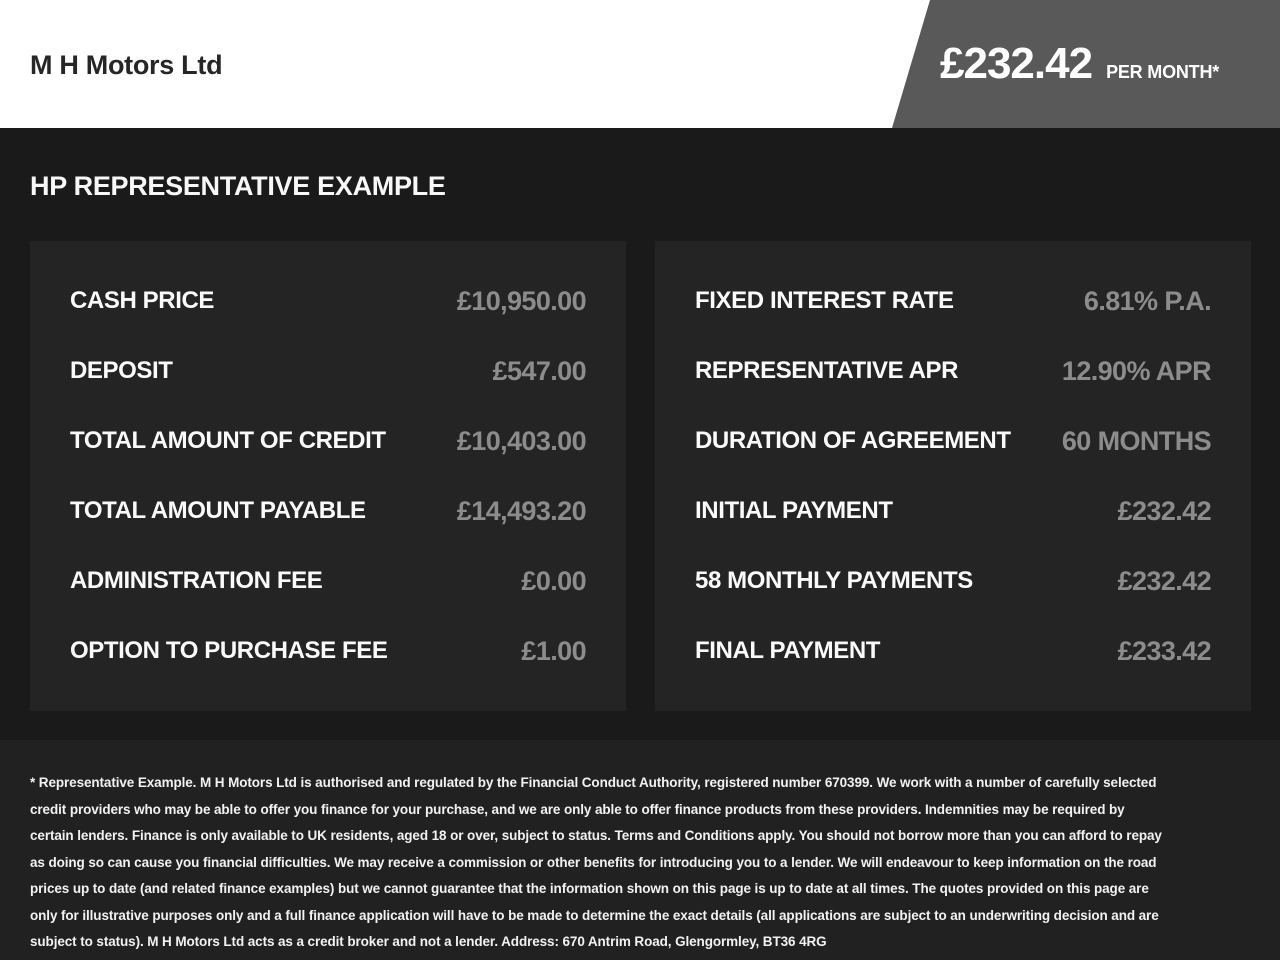 This screenshot has width=1280, height=960. Describe the element at coordinates (788, 650) in the screenshot. I see `row-label: FINAL PAYMENT` at that location.